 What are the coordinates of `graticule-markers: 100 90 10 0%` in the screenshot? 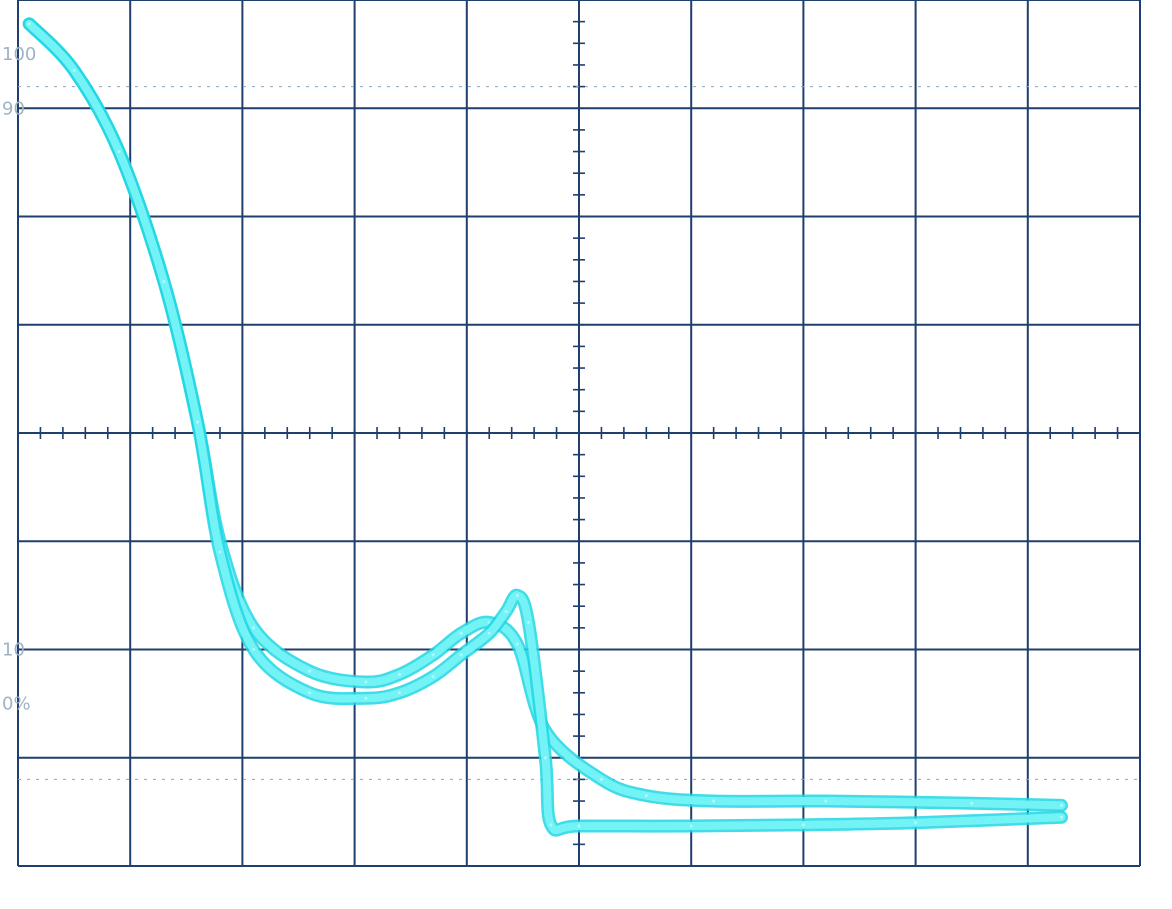 It's located at (19, 379).